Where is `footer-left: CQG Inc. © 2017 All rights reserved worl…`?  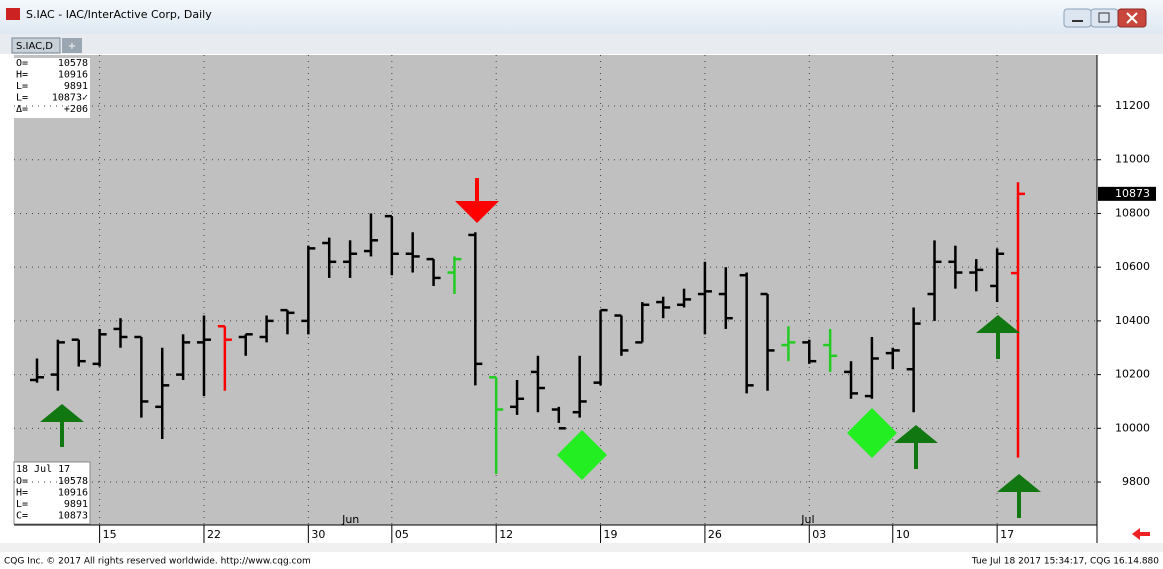 footer-left: CQG Inc. © 2017 All rights reserved worl… is located at coordinates (157, 562).